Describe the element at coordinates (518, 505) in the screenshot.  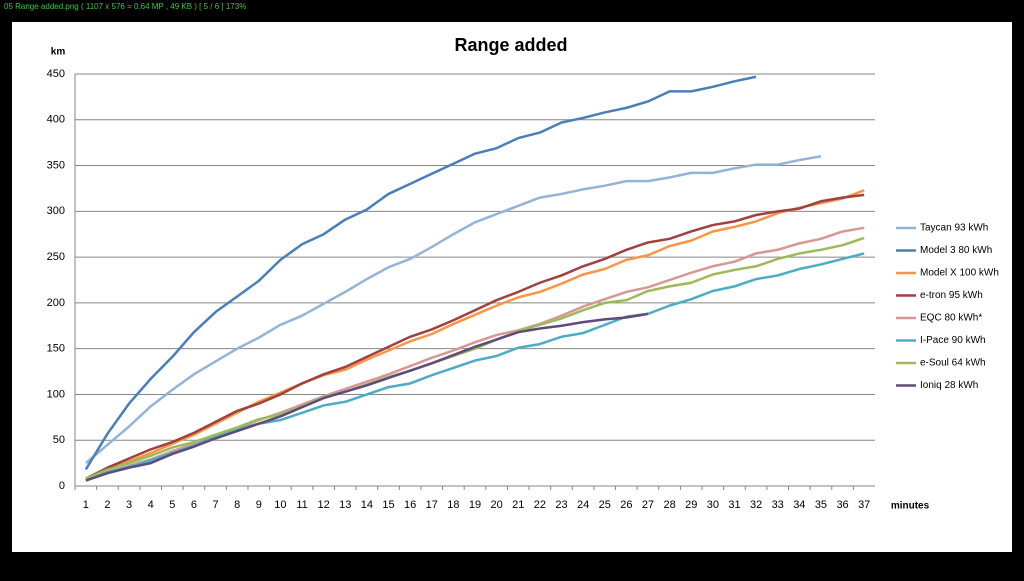
I see `x-tick-label: 21` at that location.